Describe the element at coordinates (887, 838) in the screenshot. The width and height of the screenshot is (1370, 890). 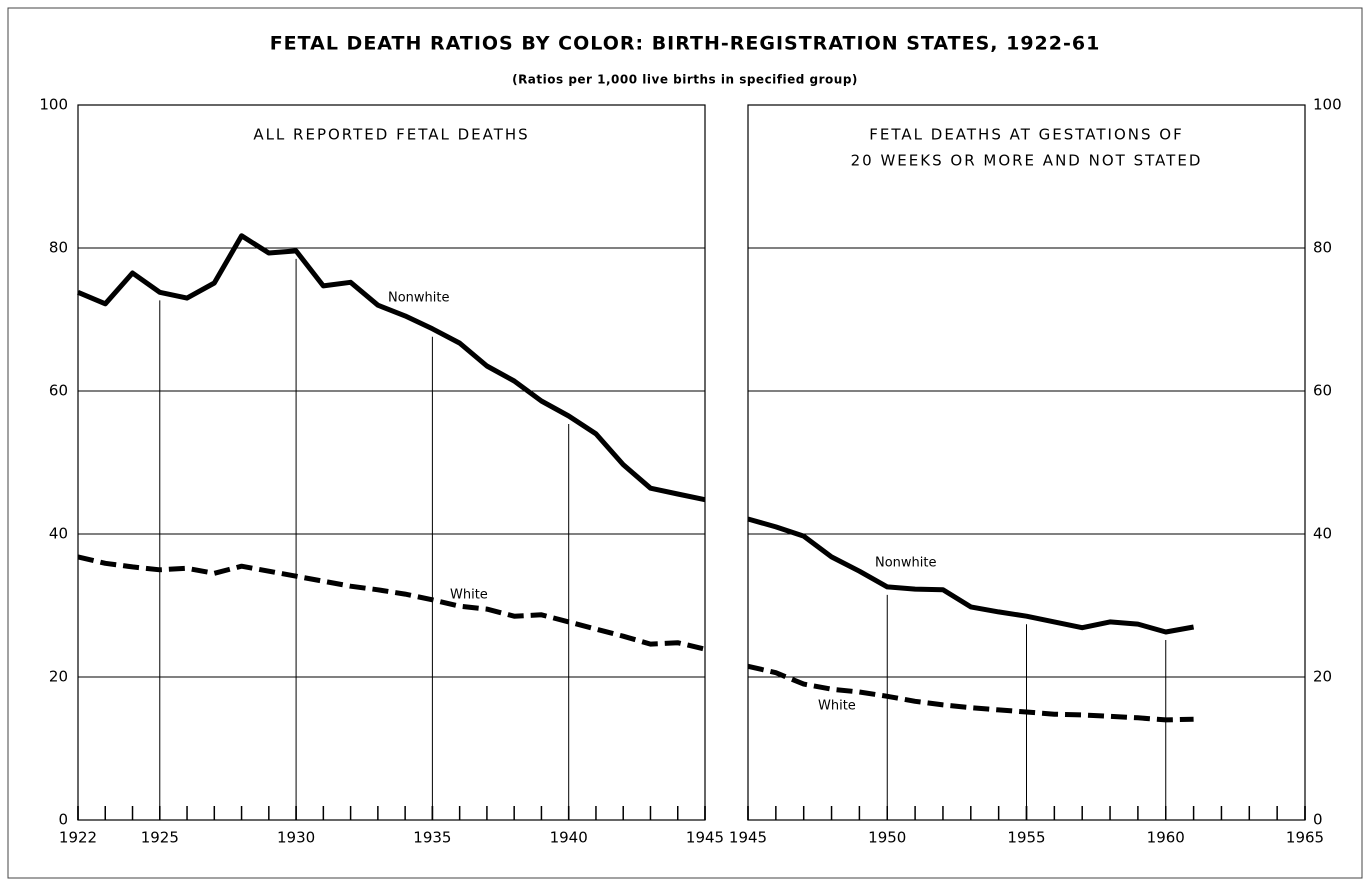
I see `x-tick-label: 1950` at that location.